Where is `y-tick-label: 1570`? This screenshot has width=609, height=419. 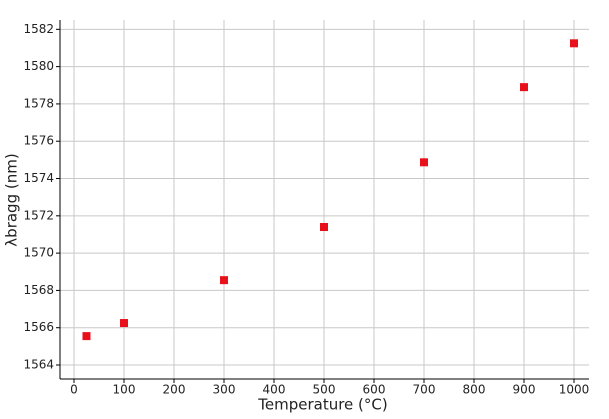
y-tick-label: 1570 is located at coordinates (38, 253).